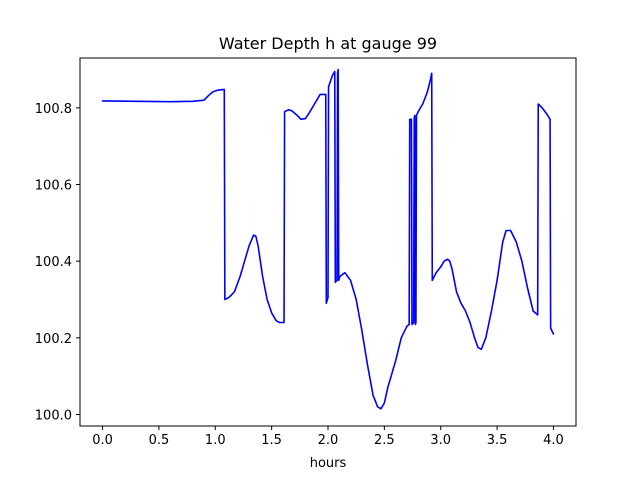  What do you see at coordinates (53, 186) in the screenshot?
I see `y-tick-label: 100.6` at bounding box center [53, 186].